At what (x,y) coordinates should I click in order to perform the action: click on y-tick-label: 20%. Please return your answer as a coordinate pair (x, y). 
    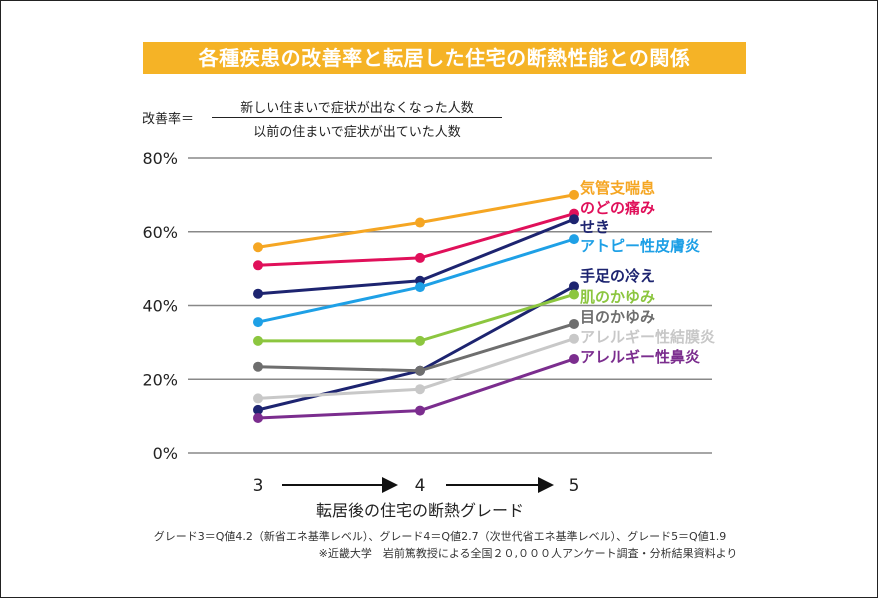
    Looking at the image, I should click on (160, 379).